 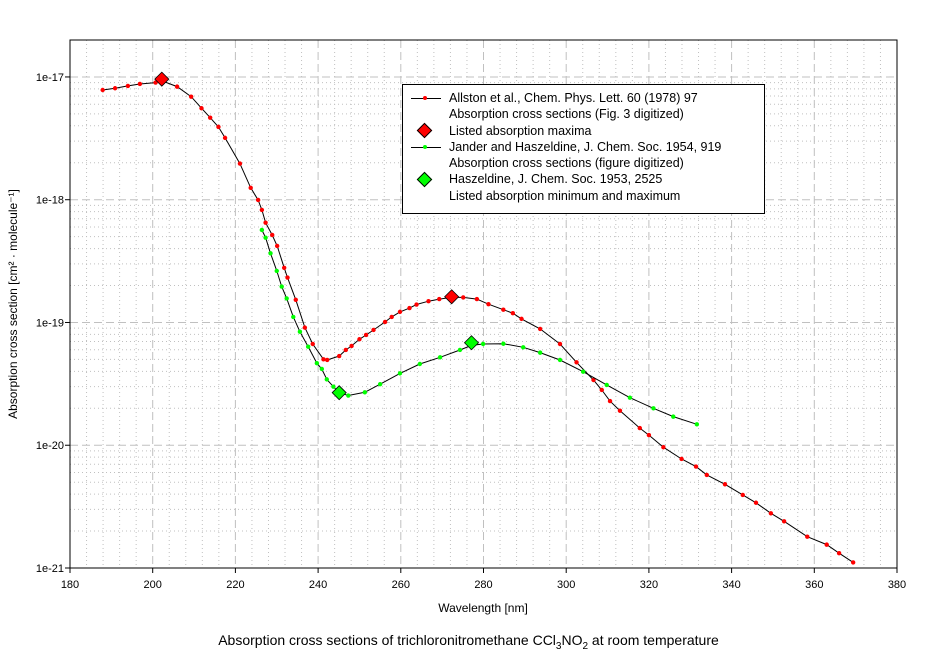 What do you see at coordinates (50, 201) in the screenshot?
I see `y-tick-label: 1e-18` at bounding box center [50, 201].